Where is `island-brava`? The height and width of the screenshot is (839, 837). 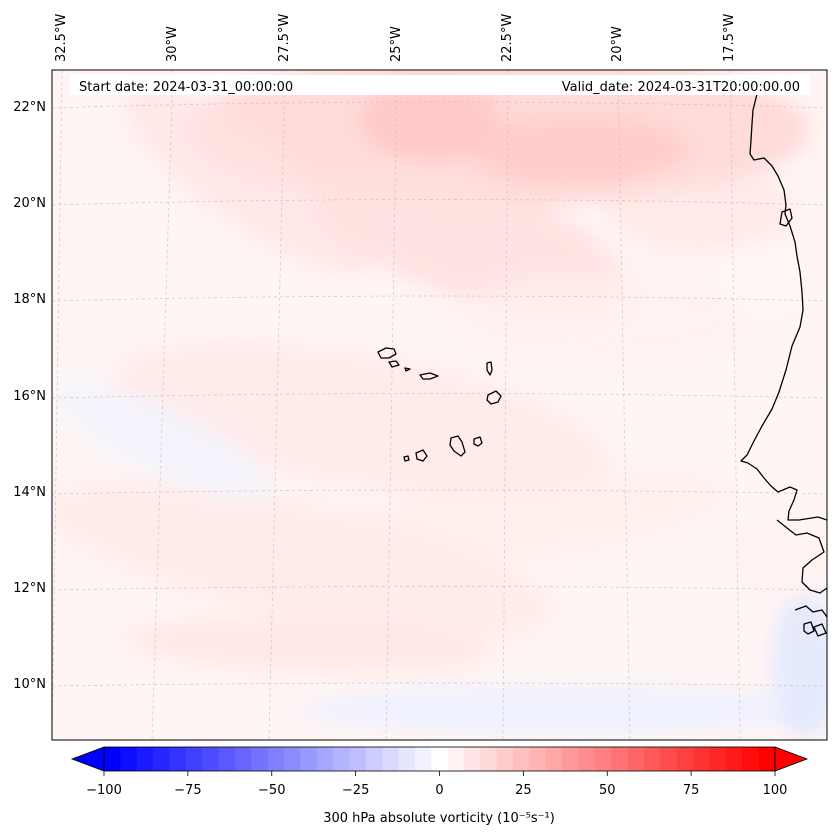
island-brava is located at coordinates (406, 458).